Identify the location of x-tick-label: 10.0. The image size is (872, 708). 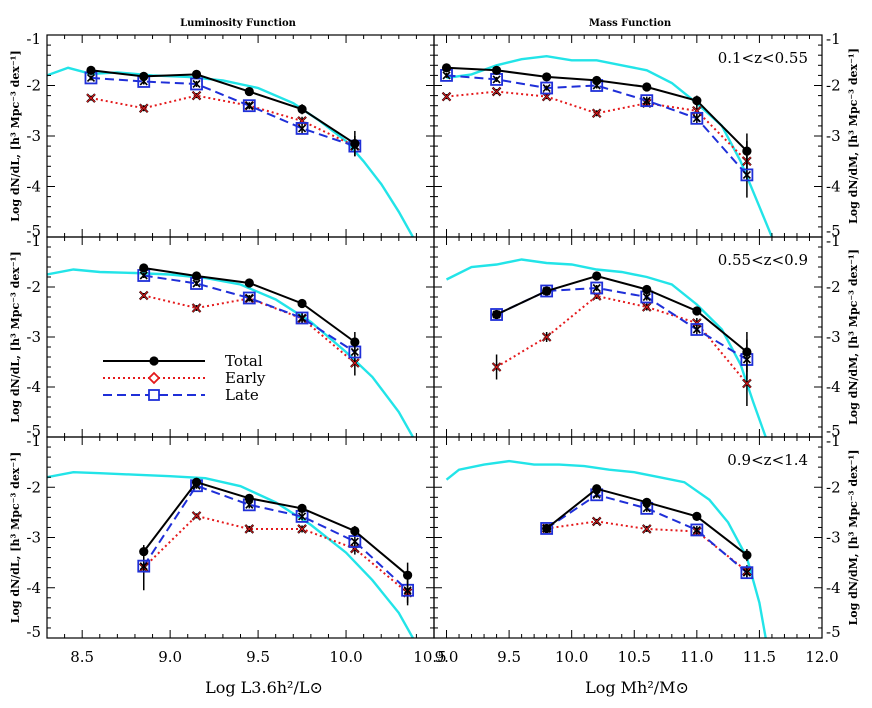
(571, 657).